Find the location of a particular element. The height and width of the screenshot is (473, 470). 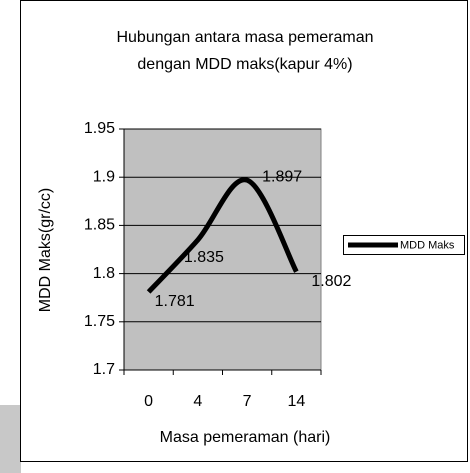

legend-box is located at coordinates (404, 245).